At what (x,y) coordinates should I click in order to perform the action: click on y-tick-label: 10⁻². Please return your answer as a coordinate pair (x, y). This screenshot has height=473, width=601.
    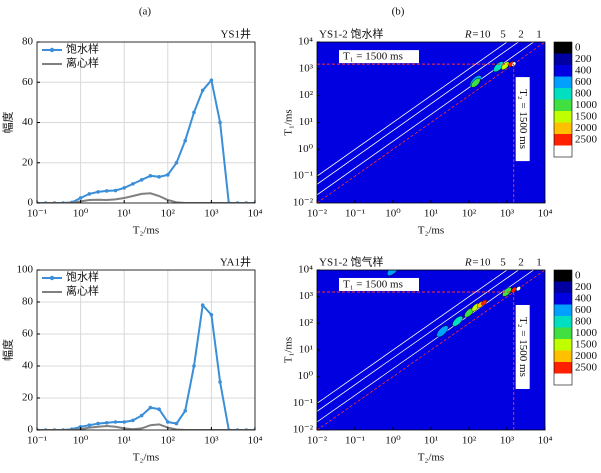
    Looking at the image, I should click on (303, 203).